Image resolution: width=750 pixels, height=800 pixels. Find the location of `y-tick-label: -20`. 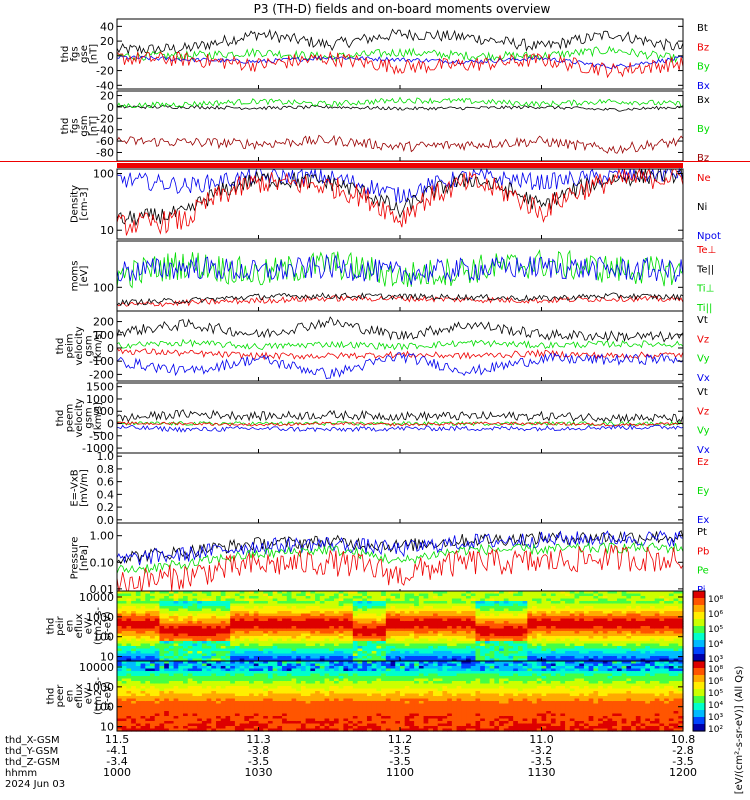

y-tick-label: -20 is located at coordinates (105, 118).